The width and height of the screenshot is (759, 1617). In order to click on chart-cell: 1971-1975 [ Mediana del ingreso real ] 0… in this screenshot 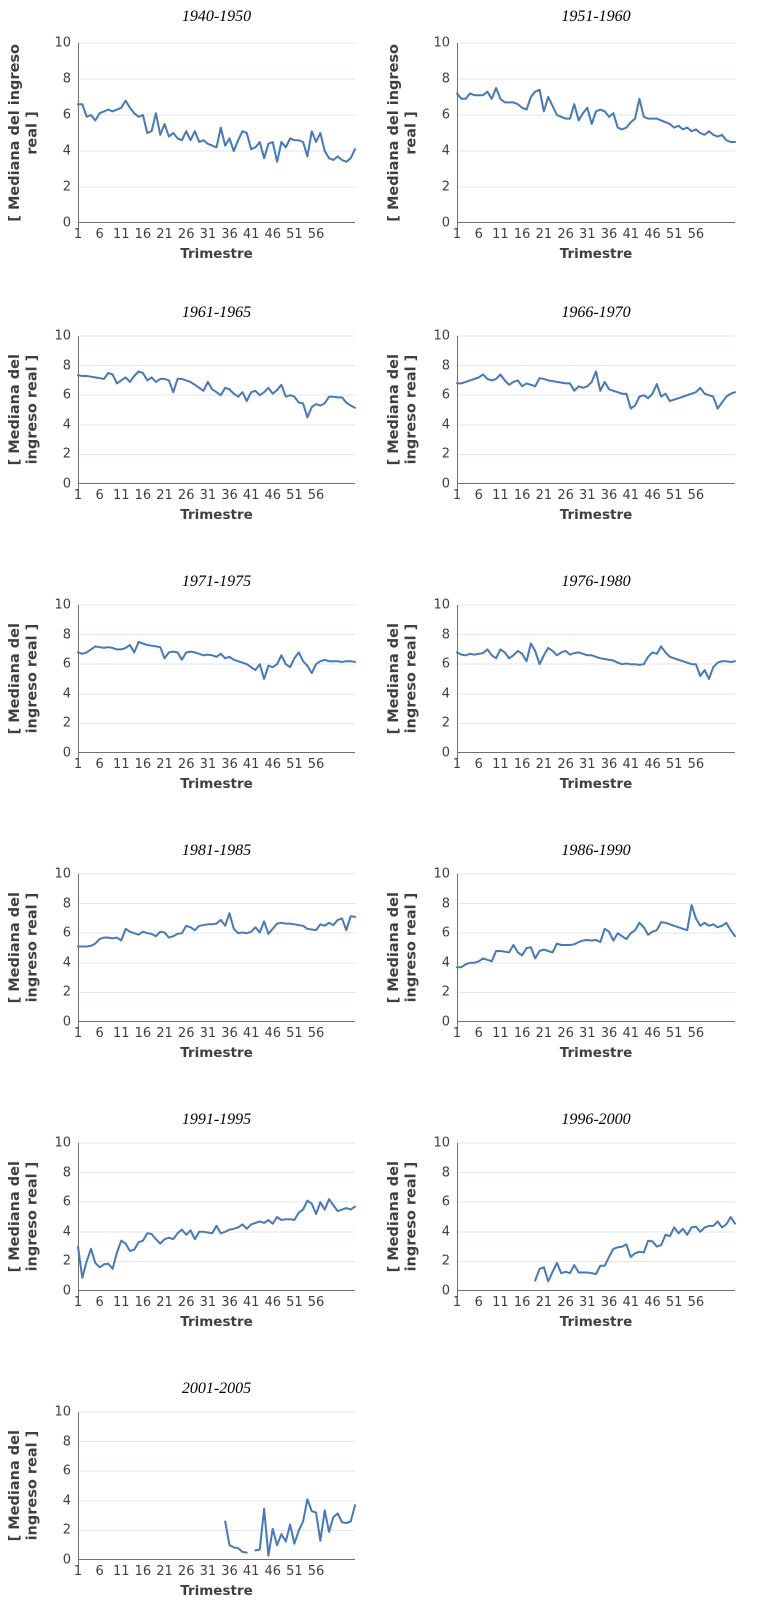, I will do `click(189, 672)`.